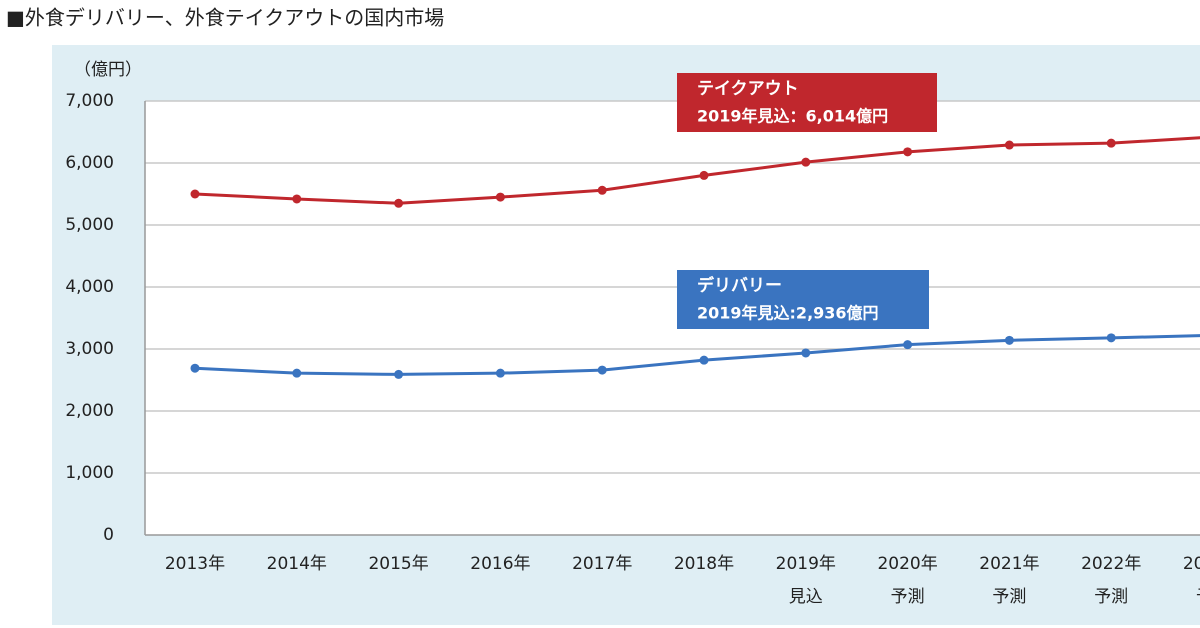 This screenshot has height=628, width=1200. Describe the element at coordinates (739, 285) in the screenshot. I see `annotation-title: デリバリー` at that location.